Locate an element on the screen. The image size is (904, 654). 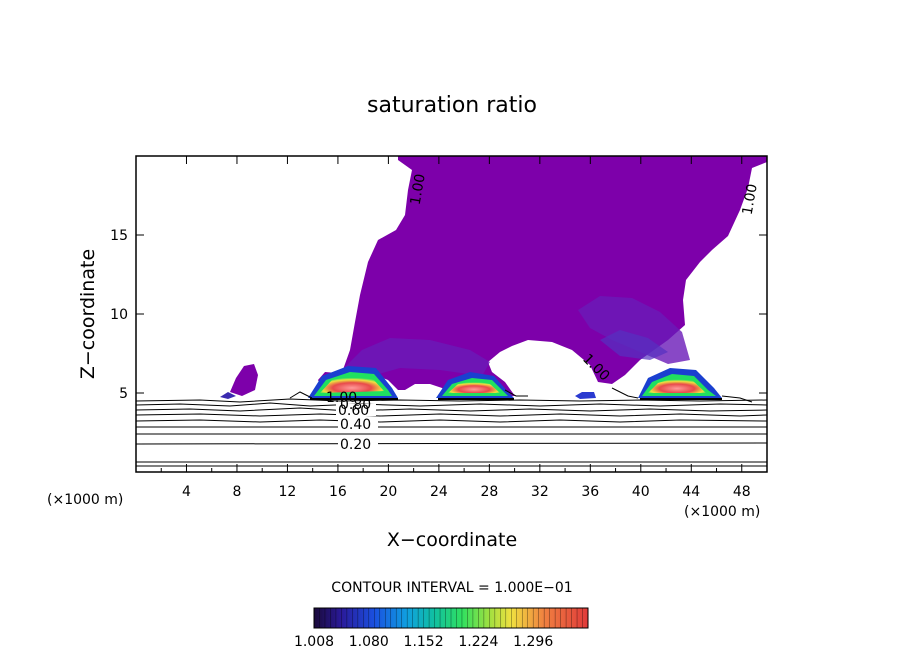
colorbar-tick-label: 1.080 is located at coordinates (369, 642).